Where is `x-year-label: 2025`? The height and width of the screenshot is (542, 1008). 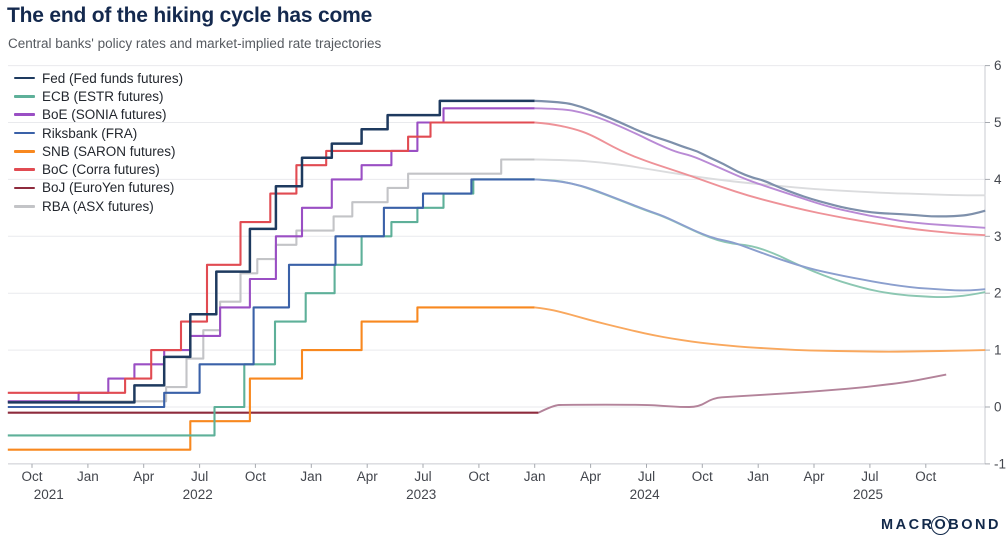
x-year-label: 2025 is located at coordinates (868, 494).